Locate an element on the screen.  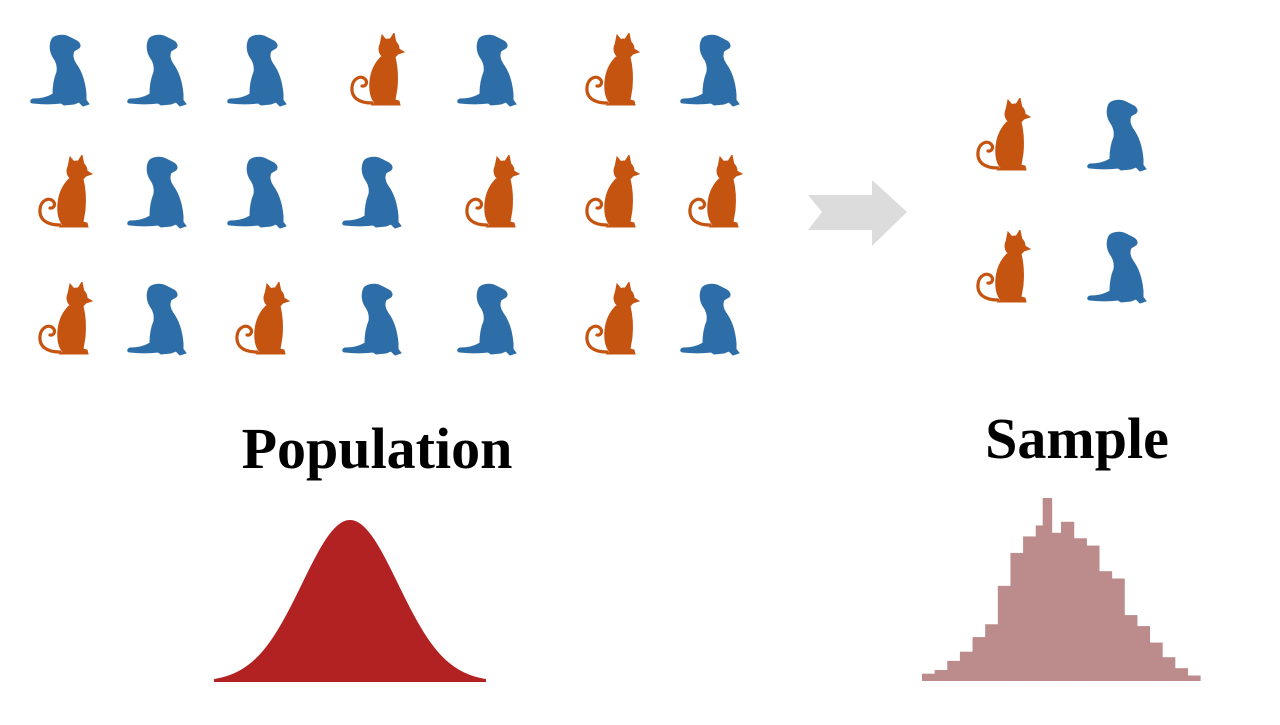
sample-histogram is located at coordinates (1061, 589).